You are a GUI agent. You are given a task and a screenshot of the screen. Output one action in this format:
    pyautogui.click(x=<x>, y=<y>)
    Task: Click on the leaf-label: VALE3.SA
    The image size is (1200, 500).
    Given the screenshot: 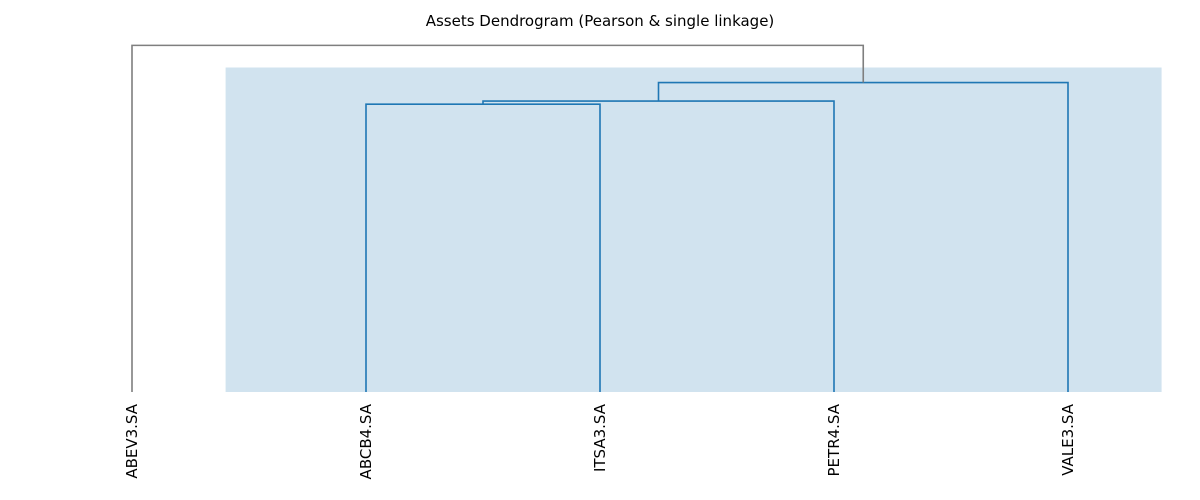 What is the action you would take?
    pyautogui.click(x=1068, y=439)
    